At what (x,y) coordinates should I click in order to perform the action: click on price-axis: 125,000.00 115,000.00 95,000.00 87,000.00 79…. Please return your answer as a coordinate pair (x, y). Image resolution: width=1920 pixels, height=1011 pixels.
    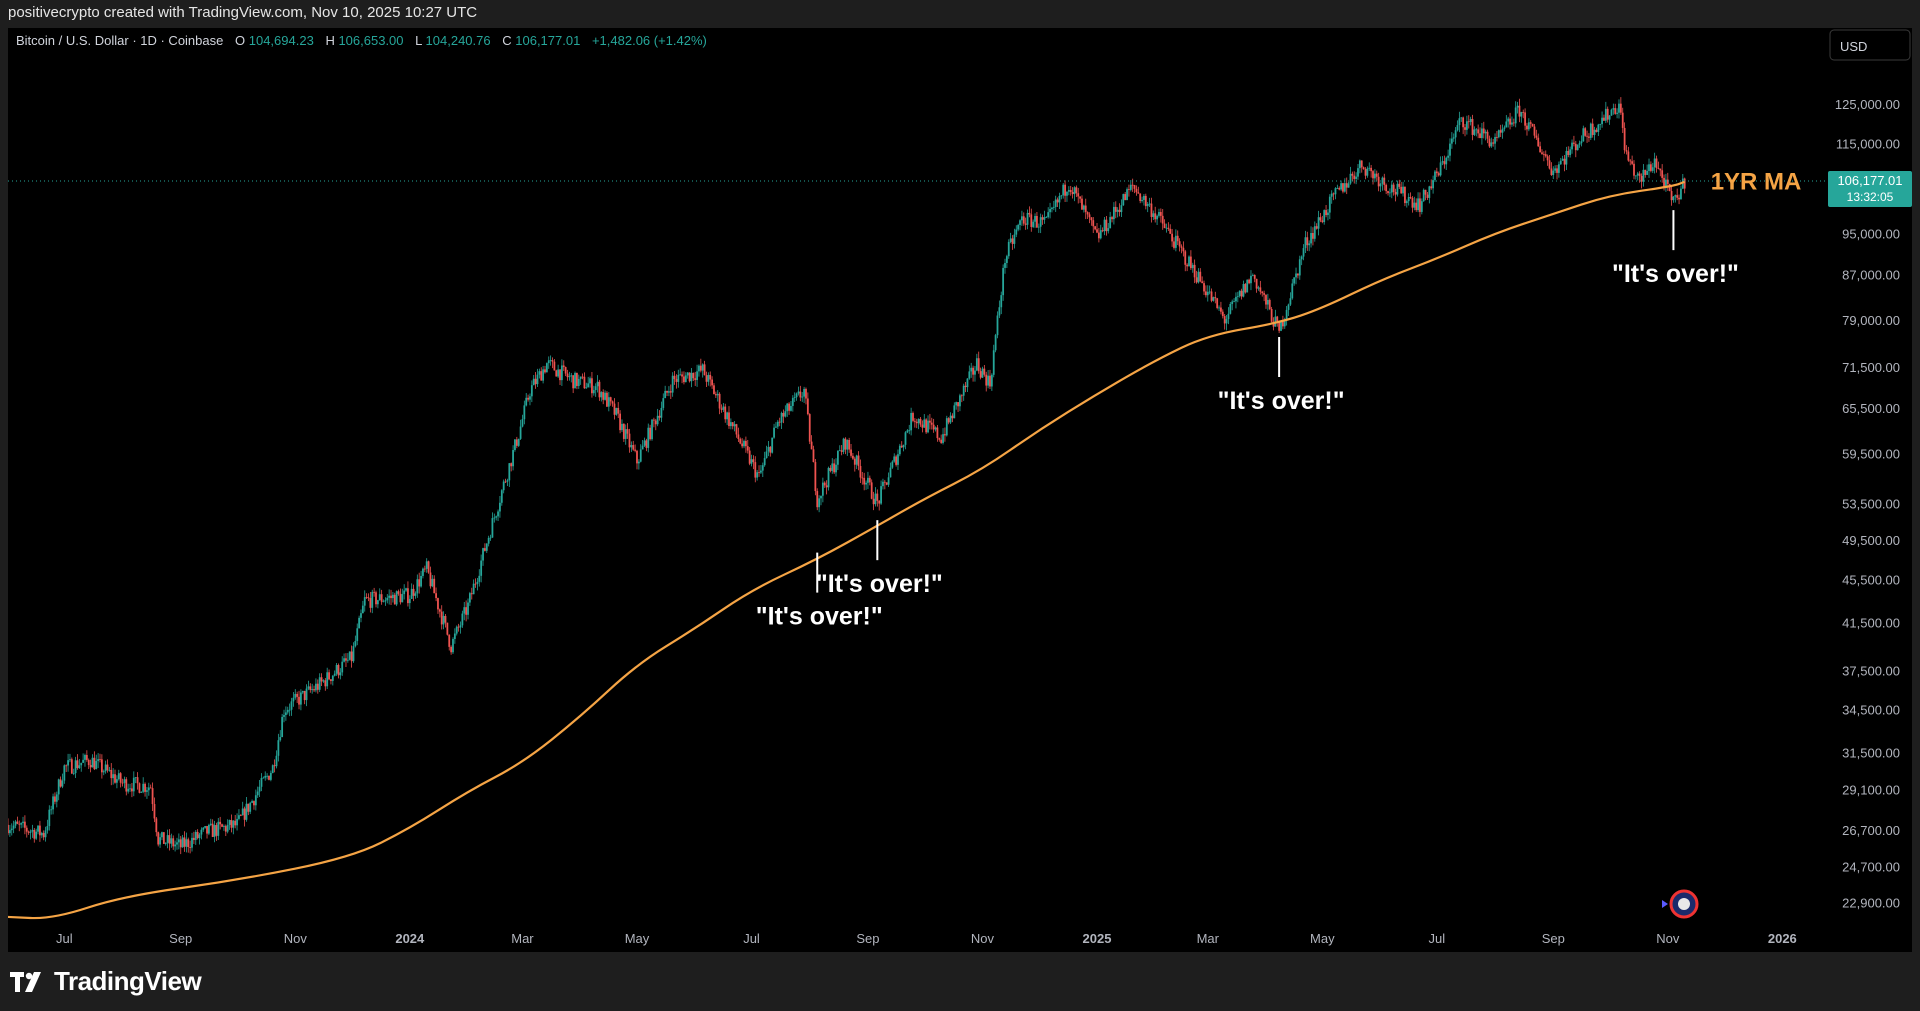
    Looking at the image, I should click on (1867, 503).